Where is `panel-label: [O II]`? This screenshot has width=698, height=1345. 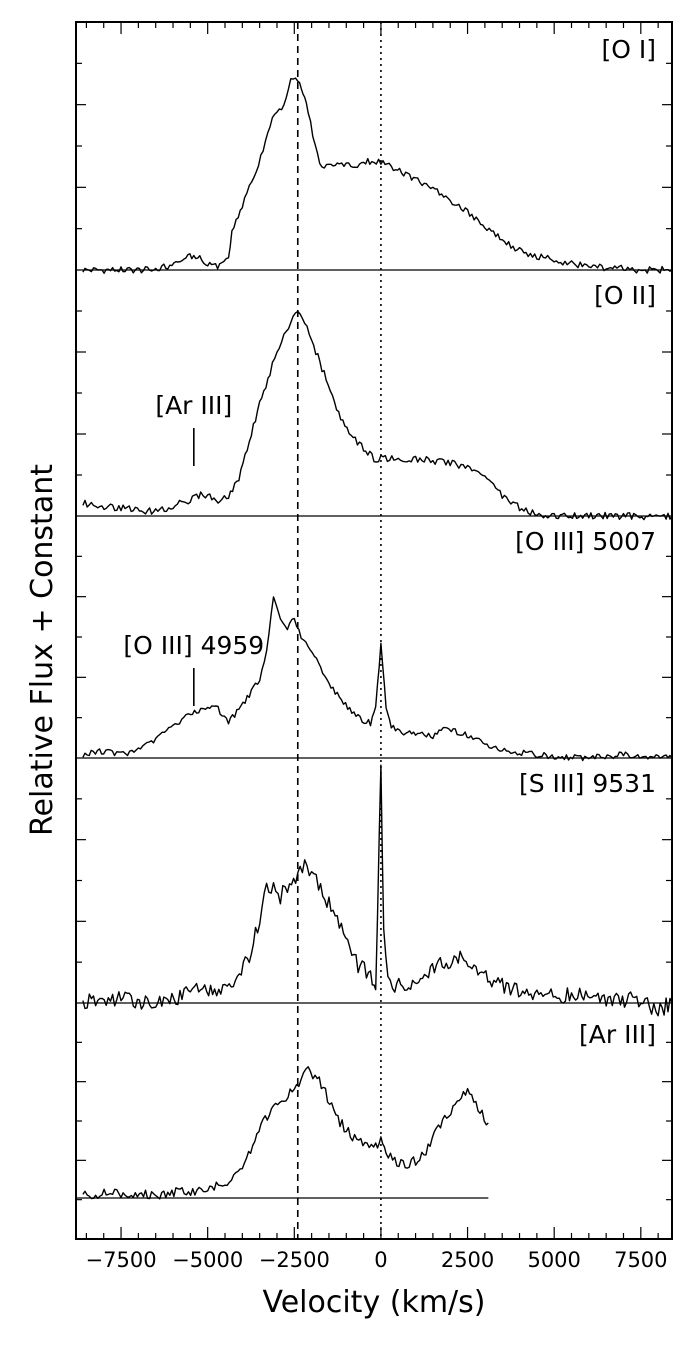
panel-label: [O II] is located at coordinates (625, 295).